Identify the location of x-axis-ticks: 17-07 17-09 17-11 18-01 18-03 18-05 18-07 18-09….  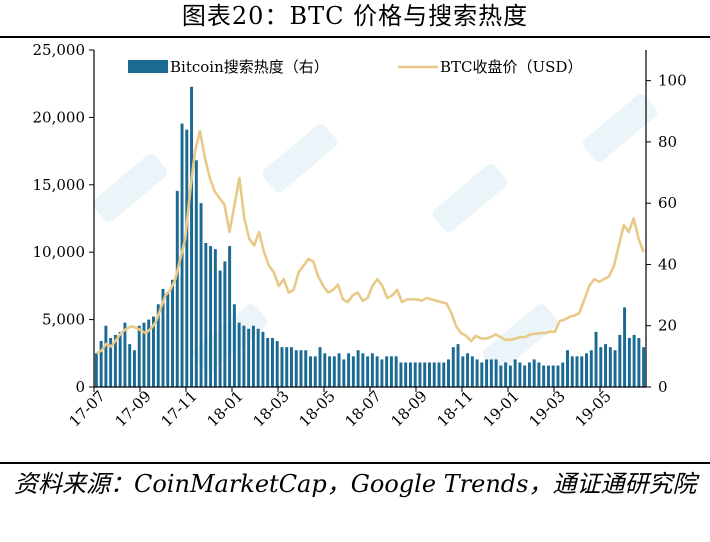
(340, 408).